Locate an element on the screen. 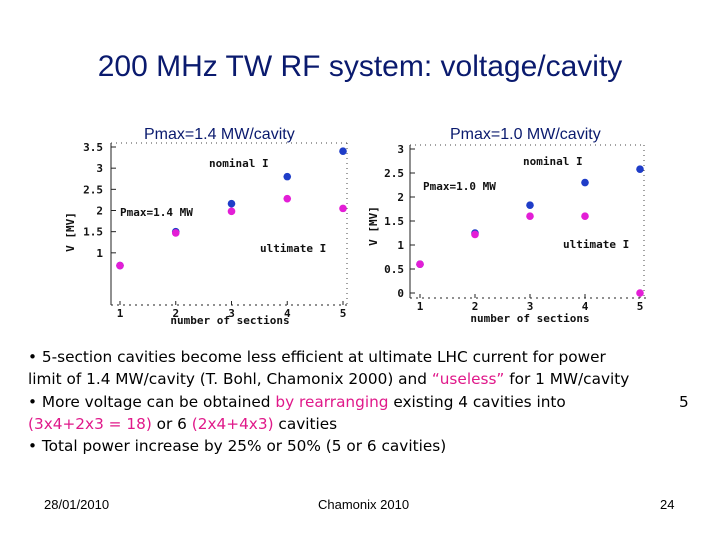 The image size is (720, 540). highlight-useless: “useless” is located at coordinates (468, 379).